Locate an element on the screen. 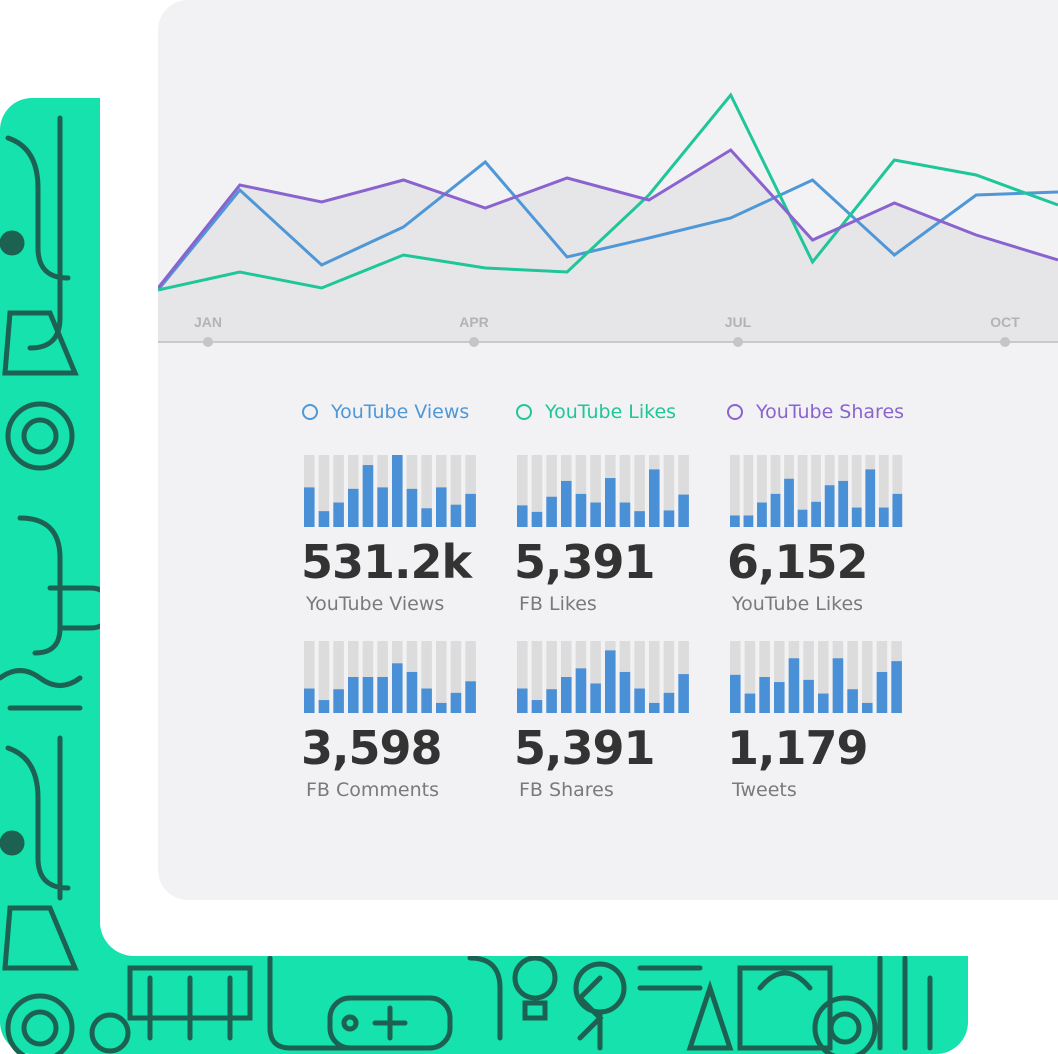 This screenshot has width=1058, height=1054. x-tick-label: JAN is located at coordinates (208, 322).